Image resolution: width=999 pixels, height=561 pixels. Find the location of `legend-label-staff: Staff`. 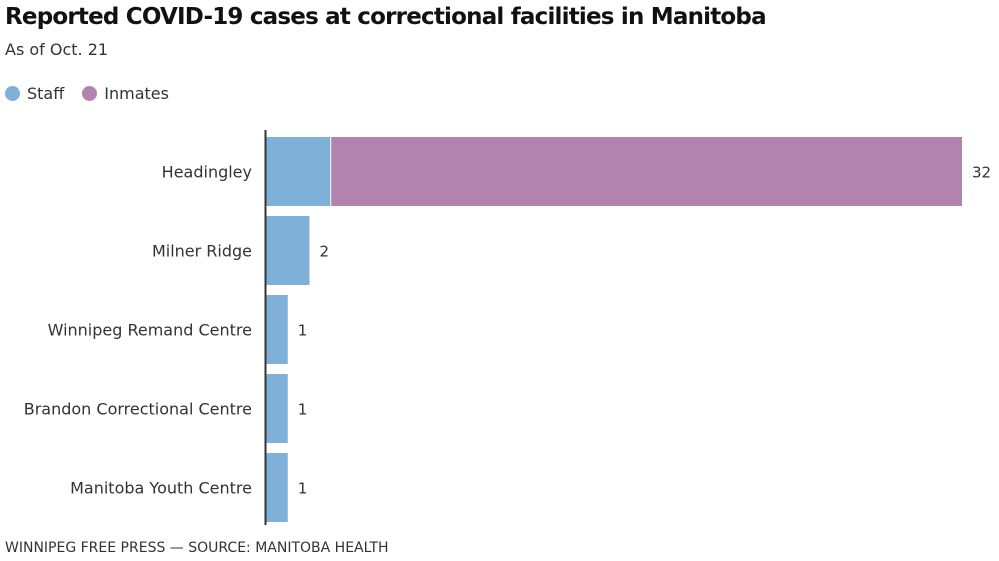

legend-label-staff: Staff is located at coordinates (46, 93).